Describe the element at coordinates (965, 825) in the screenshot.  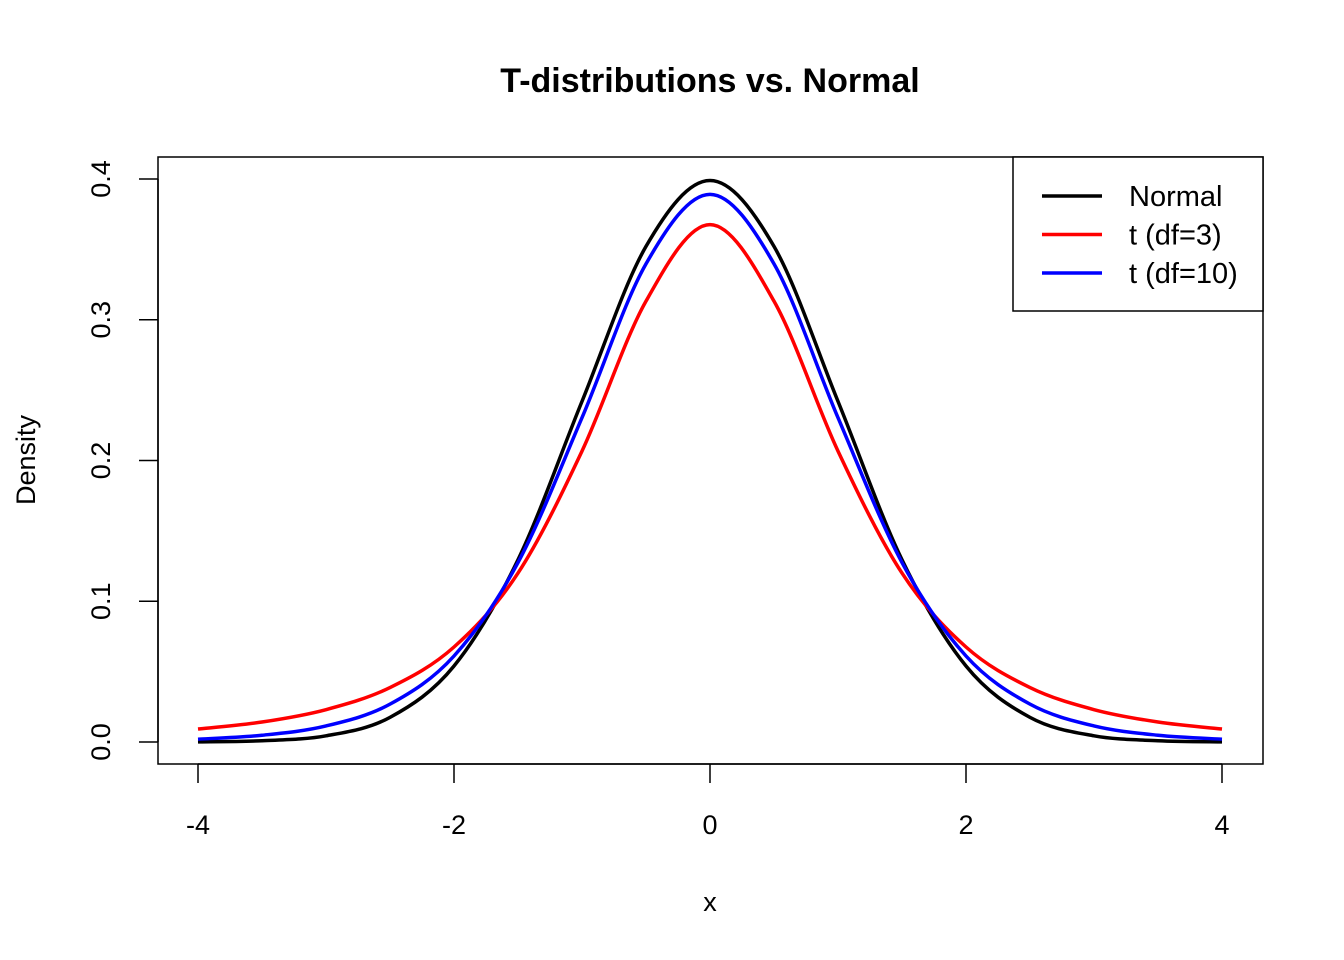
I see `x-tick-label: 2` at that location.